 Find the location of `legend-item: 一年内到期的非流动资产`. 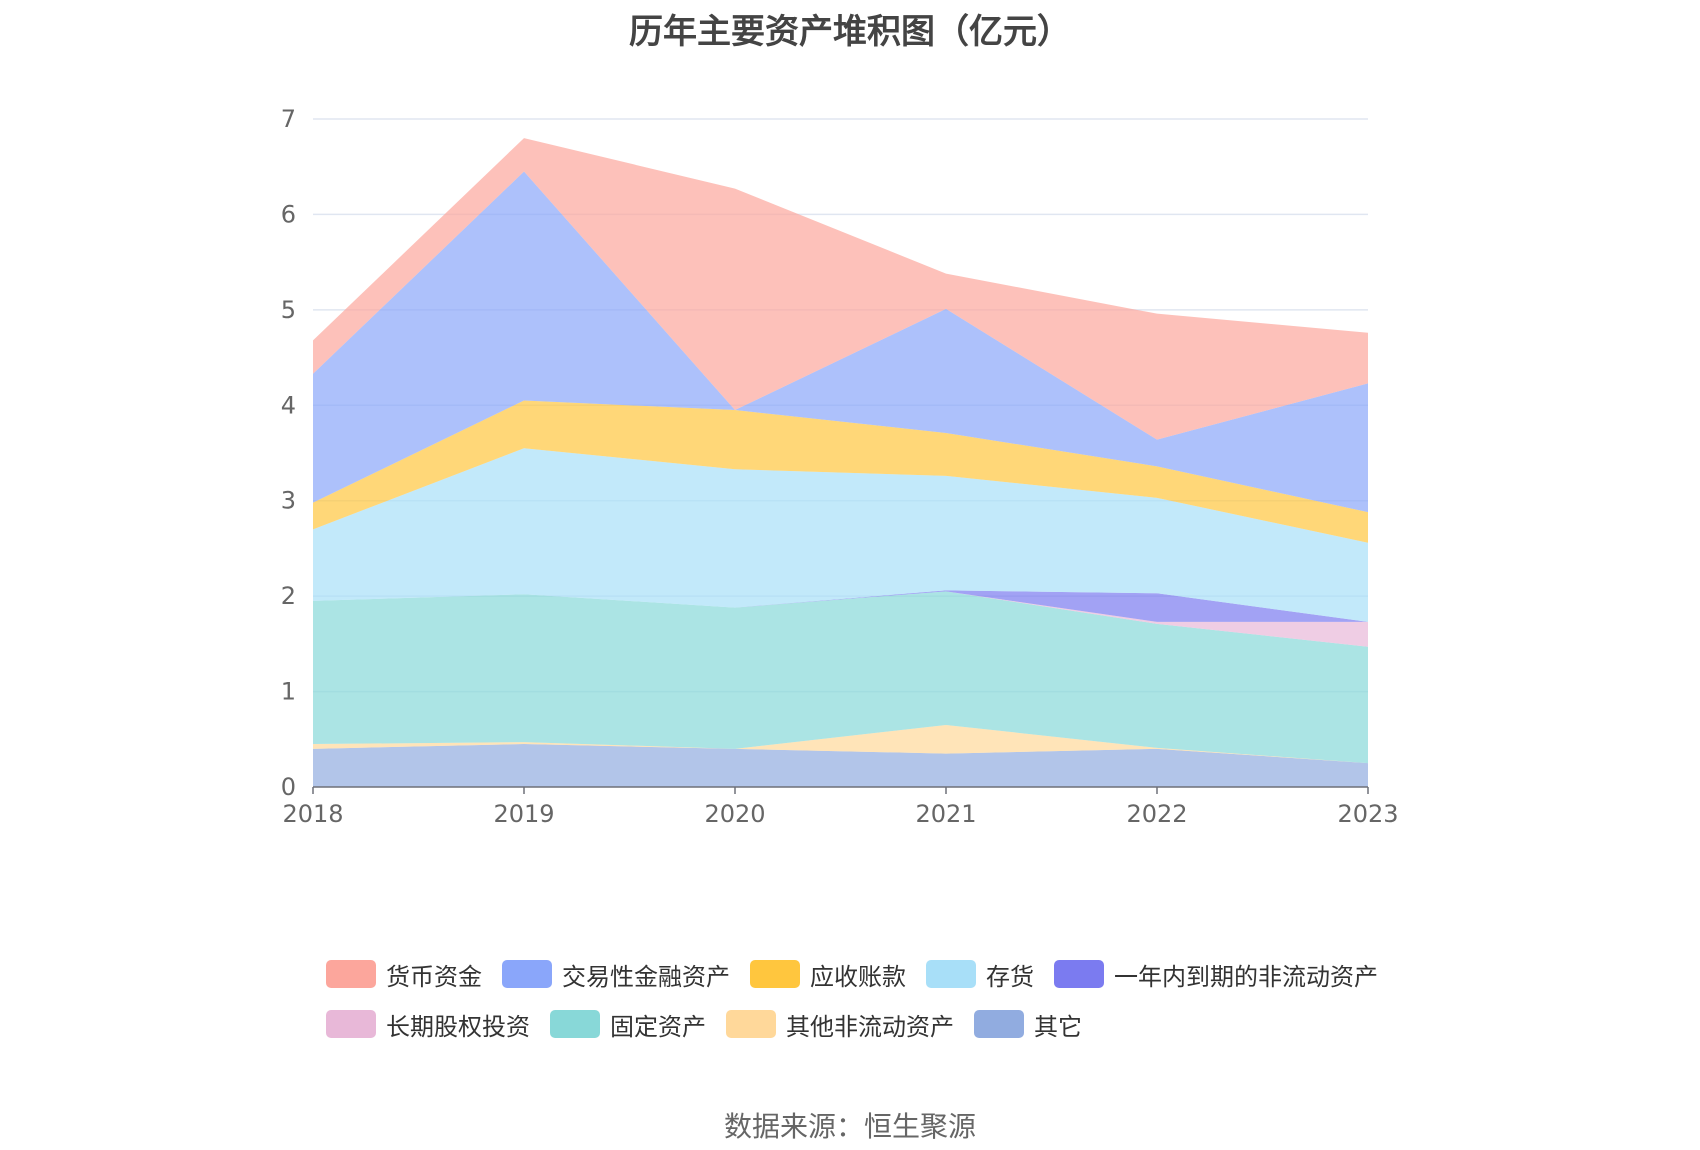

legend-item: 一年内到期的非流动资产 is located at coordinates (1216, 974).